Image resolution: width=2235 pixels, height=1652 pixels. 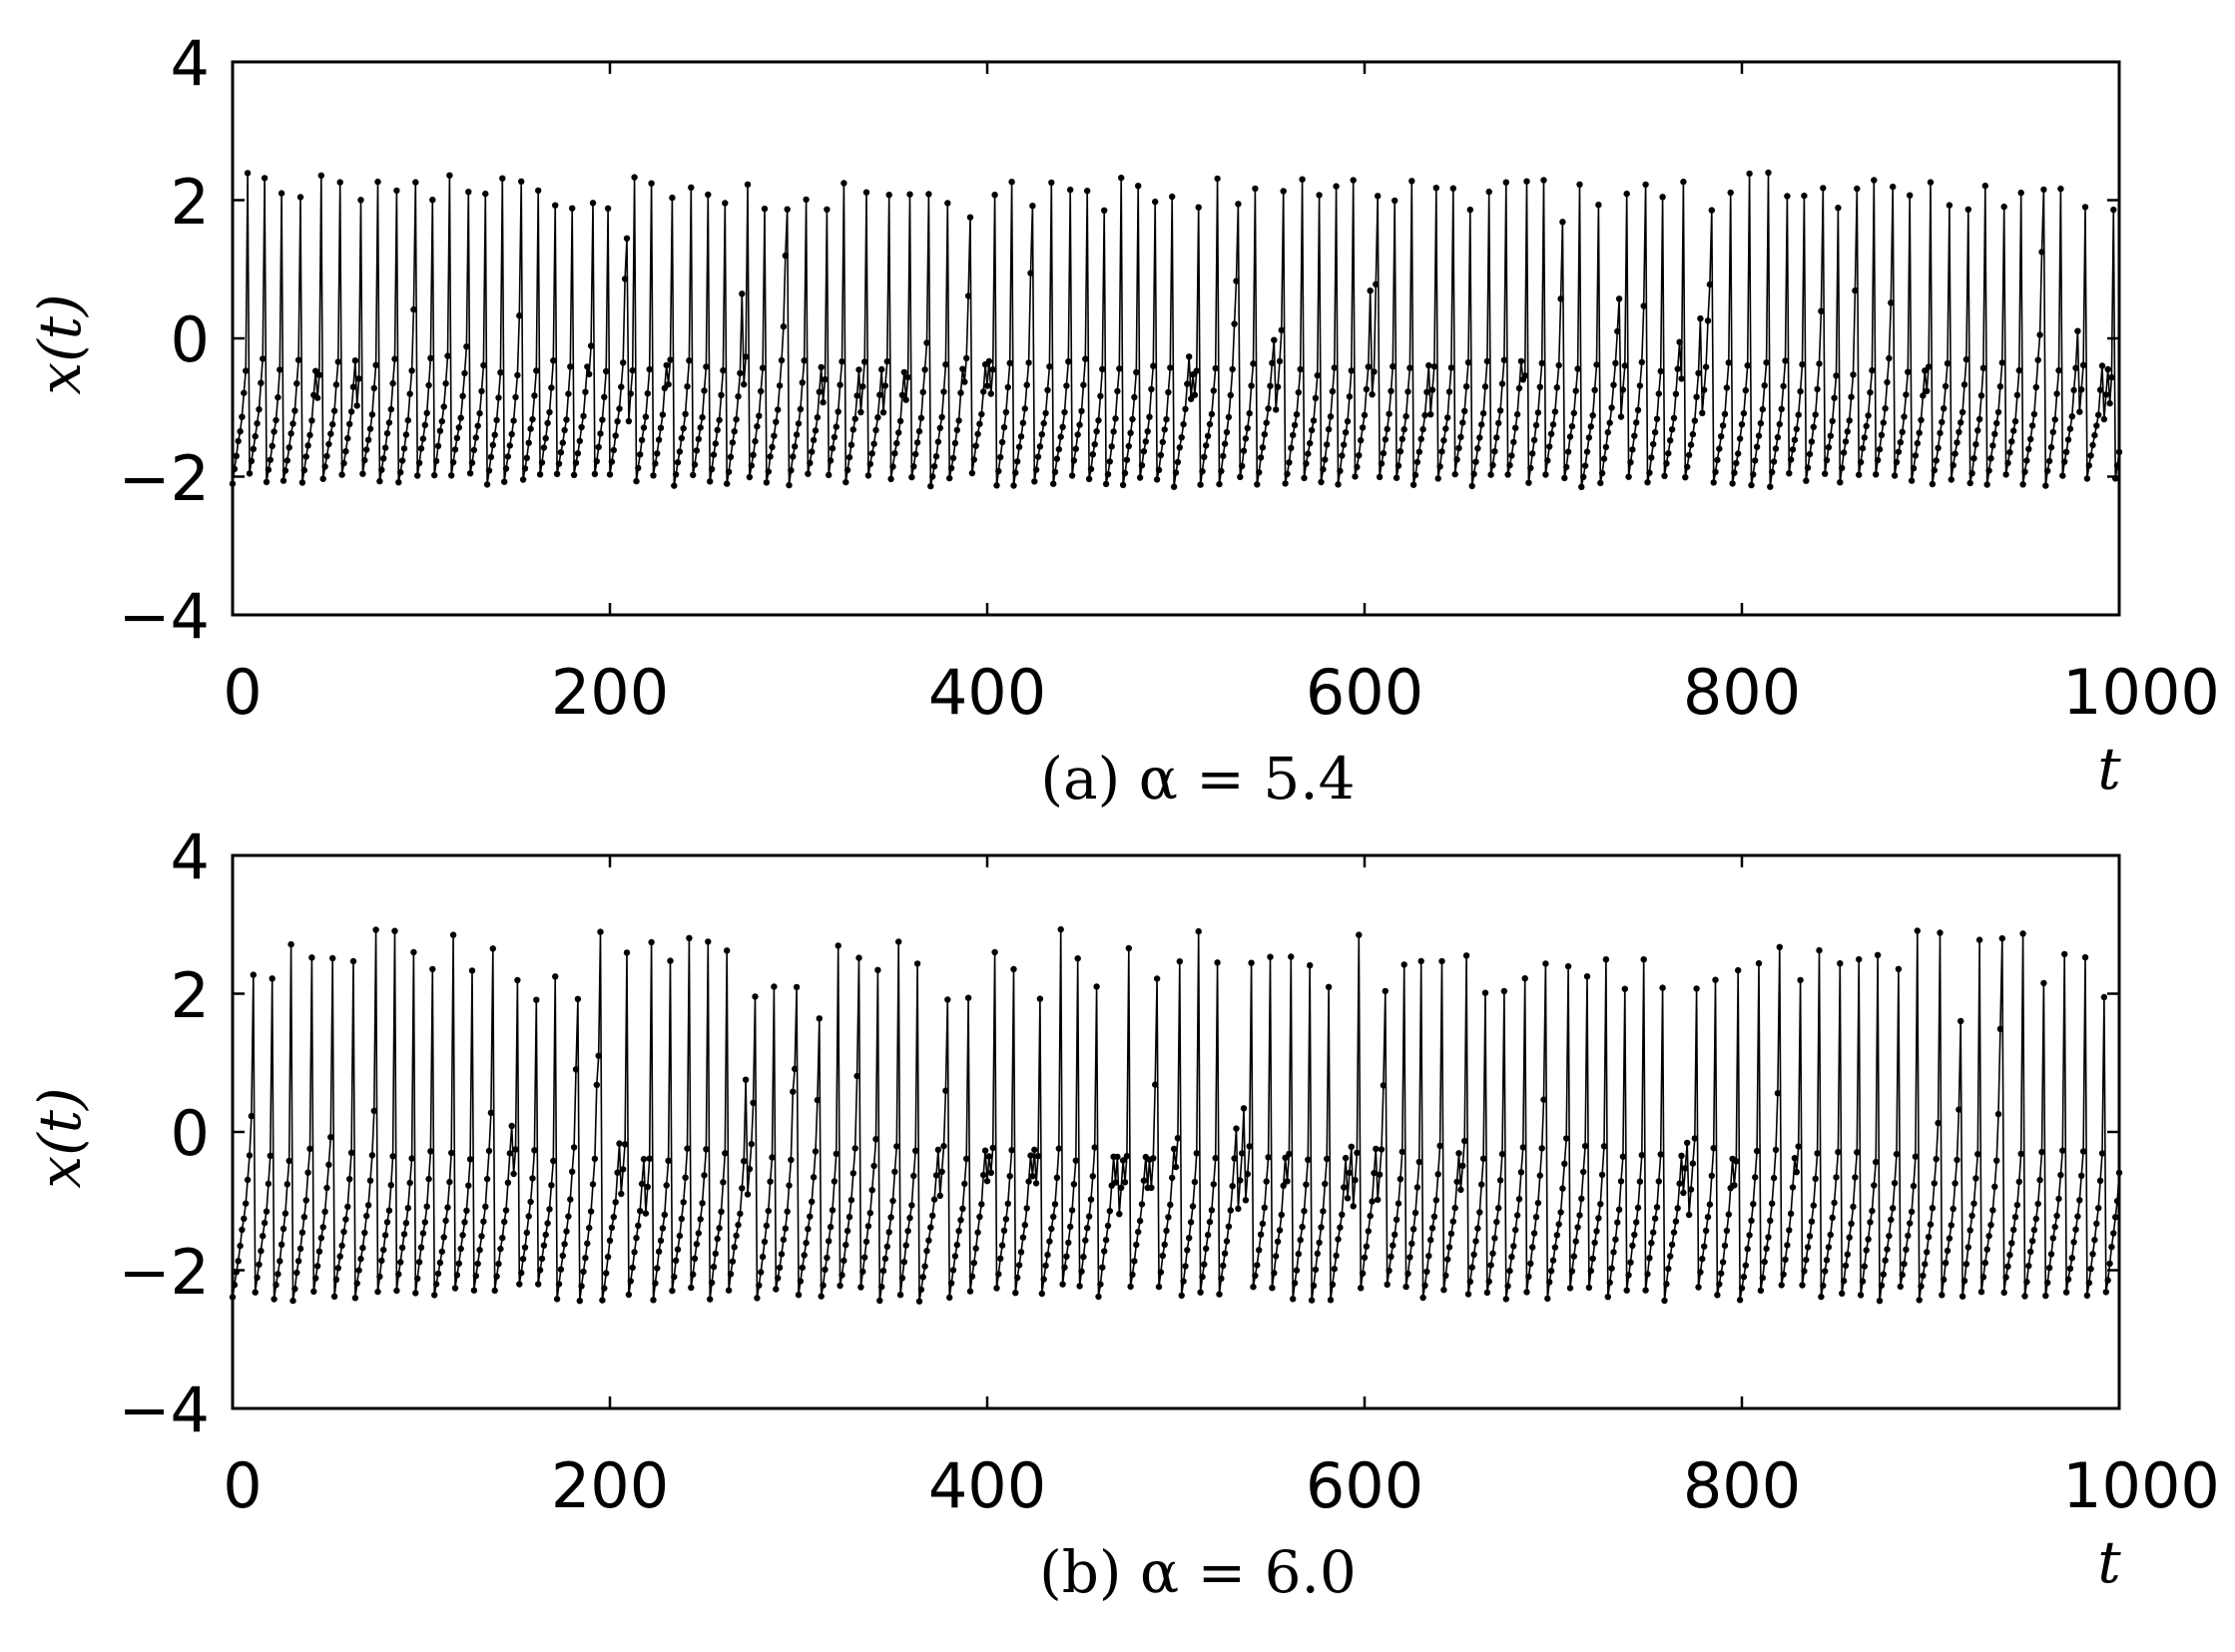 What do you see at coordinates (60, 1137) in the screenshot?
I see `y-axis-label: x(t)` at bounding box center [60, 1137].